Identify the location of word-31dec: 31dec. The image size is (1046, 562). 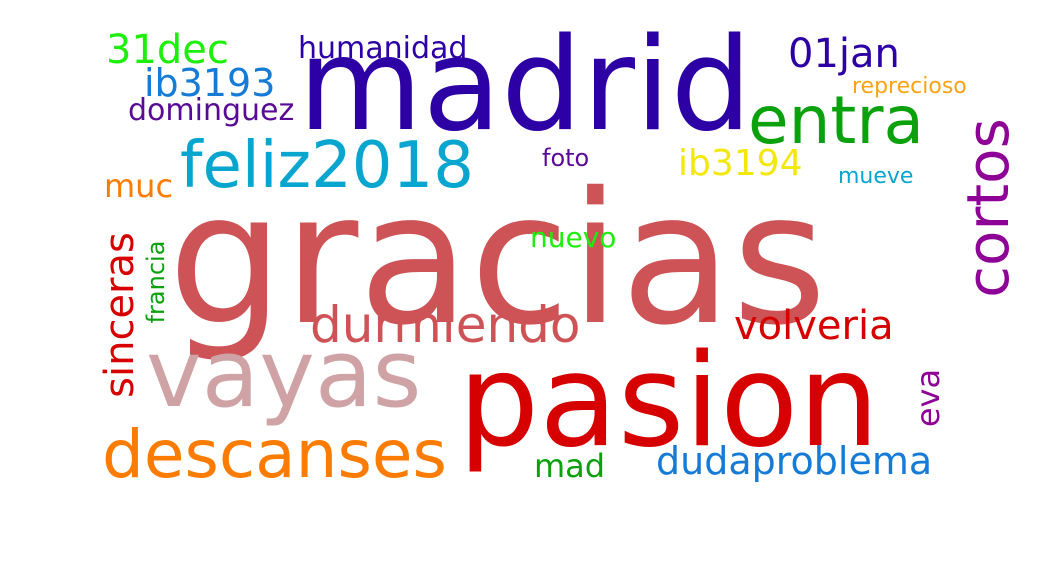
(167, 50).